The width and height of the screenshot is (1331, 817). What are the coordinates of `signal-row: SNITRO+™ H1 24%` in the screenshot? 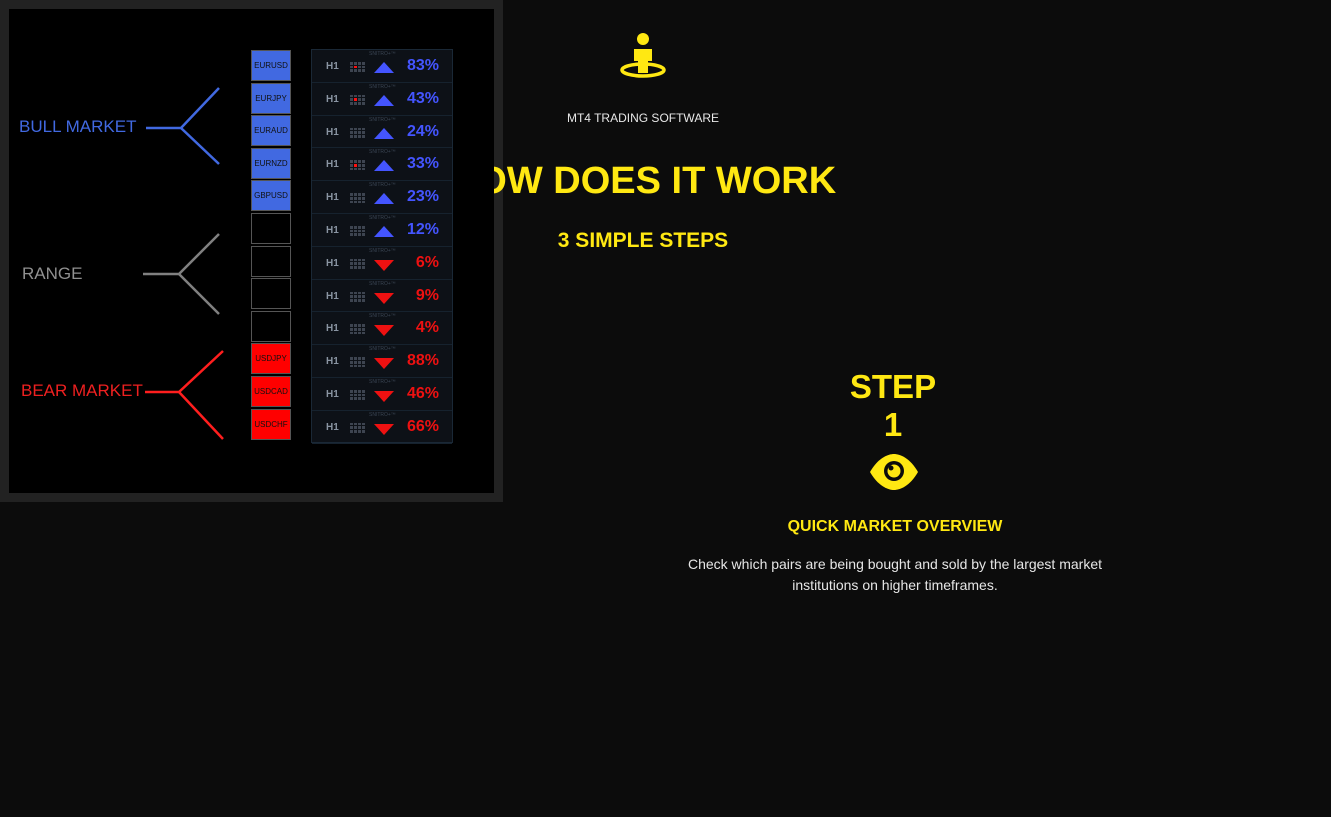 It's located at (382, 132).